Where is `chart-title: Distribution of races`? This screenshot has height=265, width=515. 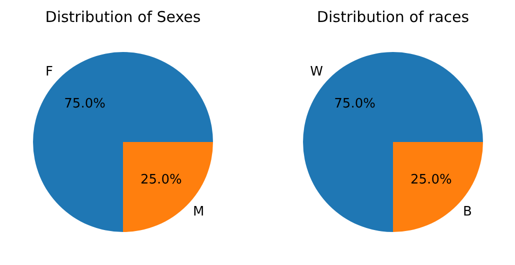 chart-title: Distribution of races is located at coordinates (393, 17).